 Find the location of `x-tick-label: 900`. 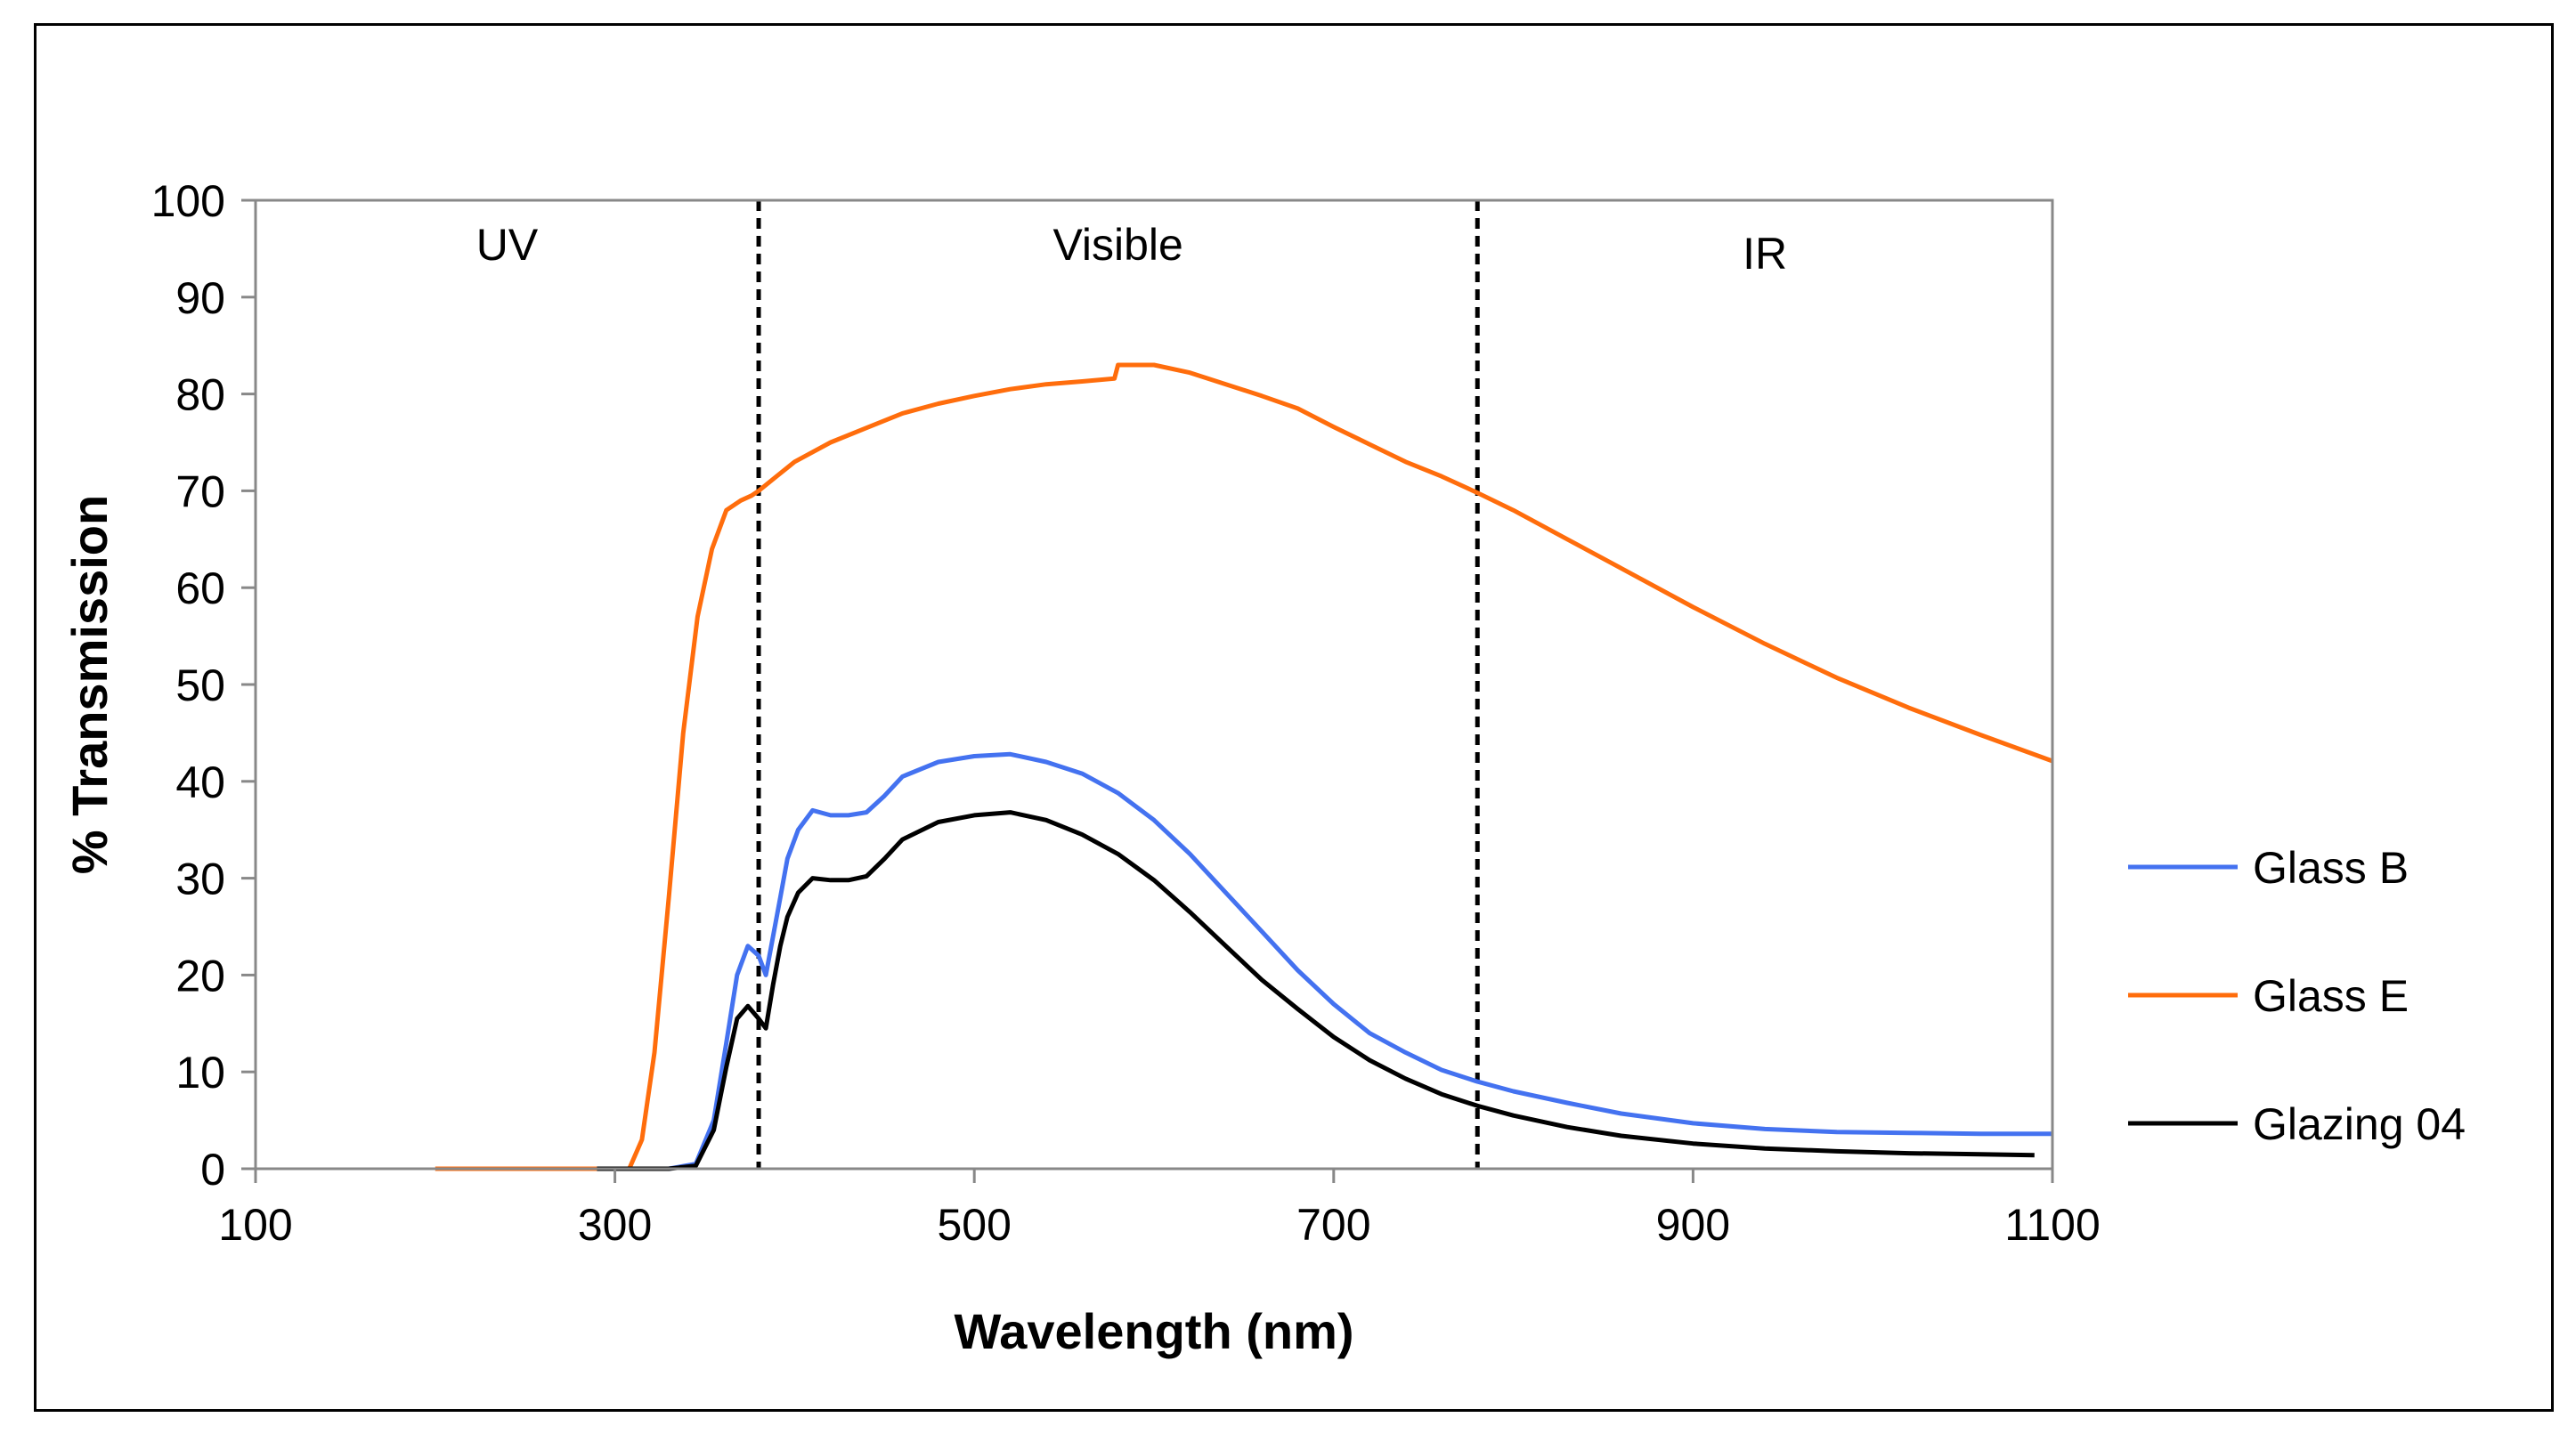

x-tick-label: 900 is located at coordinates (1693, 1225).